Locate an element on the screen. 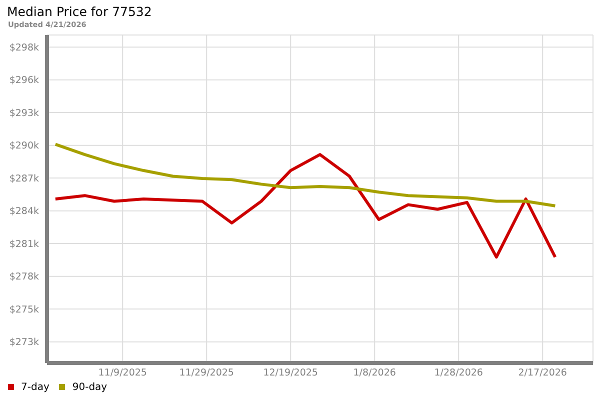  legend-label: 90-day is located at coordinates (90, 387).